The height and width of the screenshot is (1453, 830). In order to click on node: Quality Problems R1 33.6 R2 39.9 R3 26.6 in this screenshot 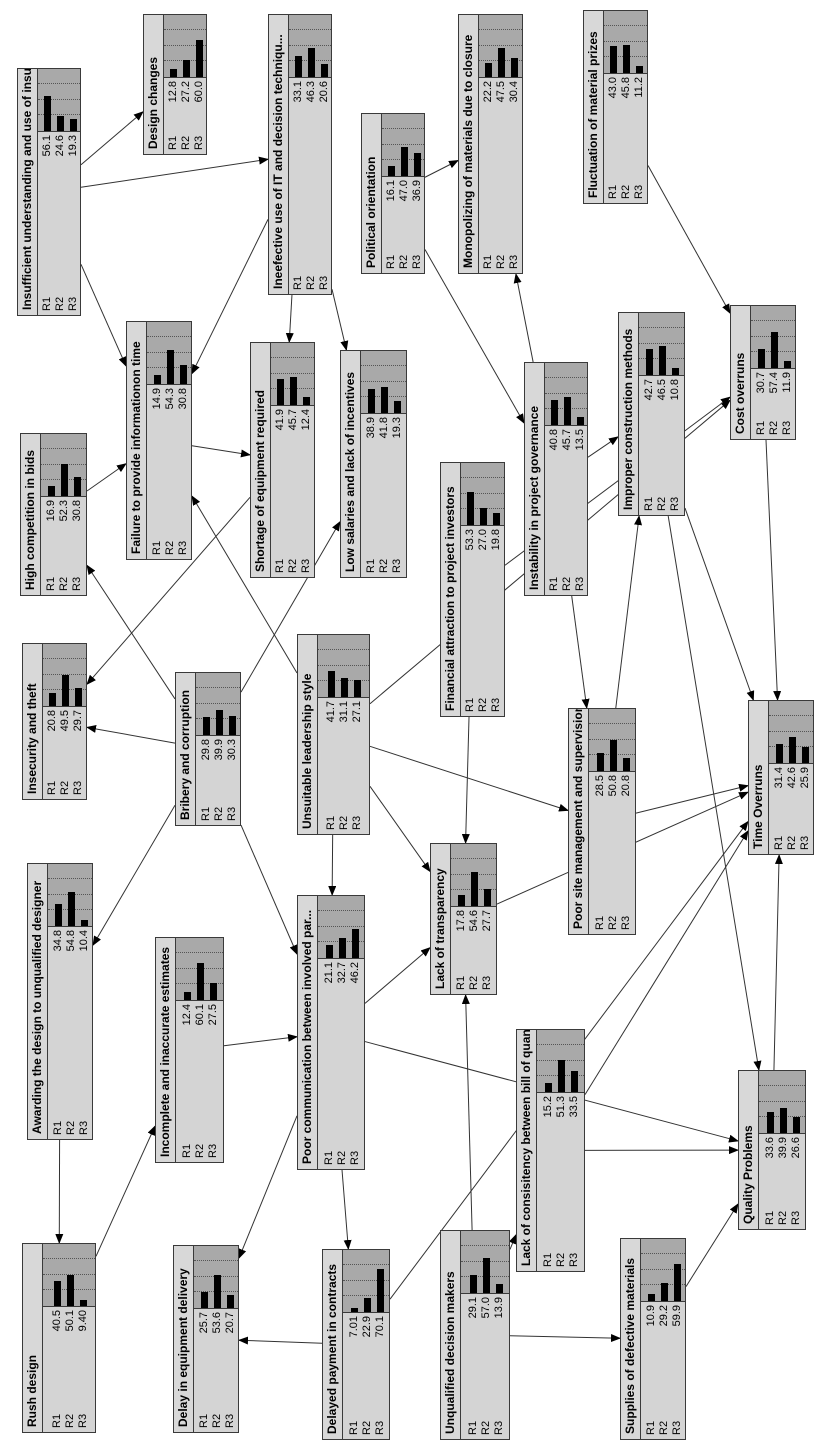, I will do `click(772, 1150)`.